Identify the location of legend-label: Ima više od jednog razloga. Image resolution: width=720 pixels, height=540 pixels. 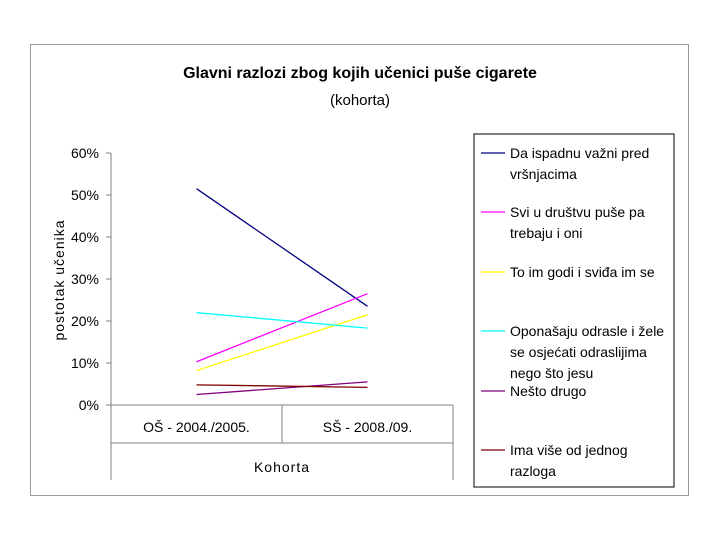
(569, 460).